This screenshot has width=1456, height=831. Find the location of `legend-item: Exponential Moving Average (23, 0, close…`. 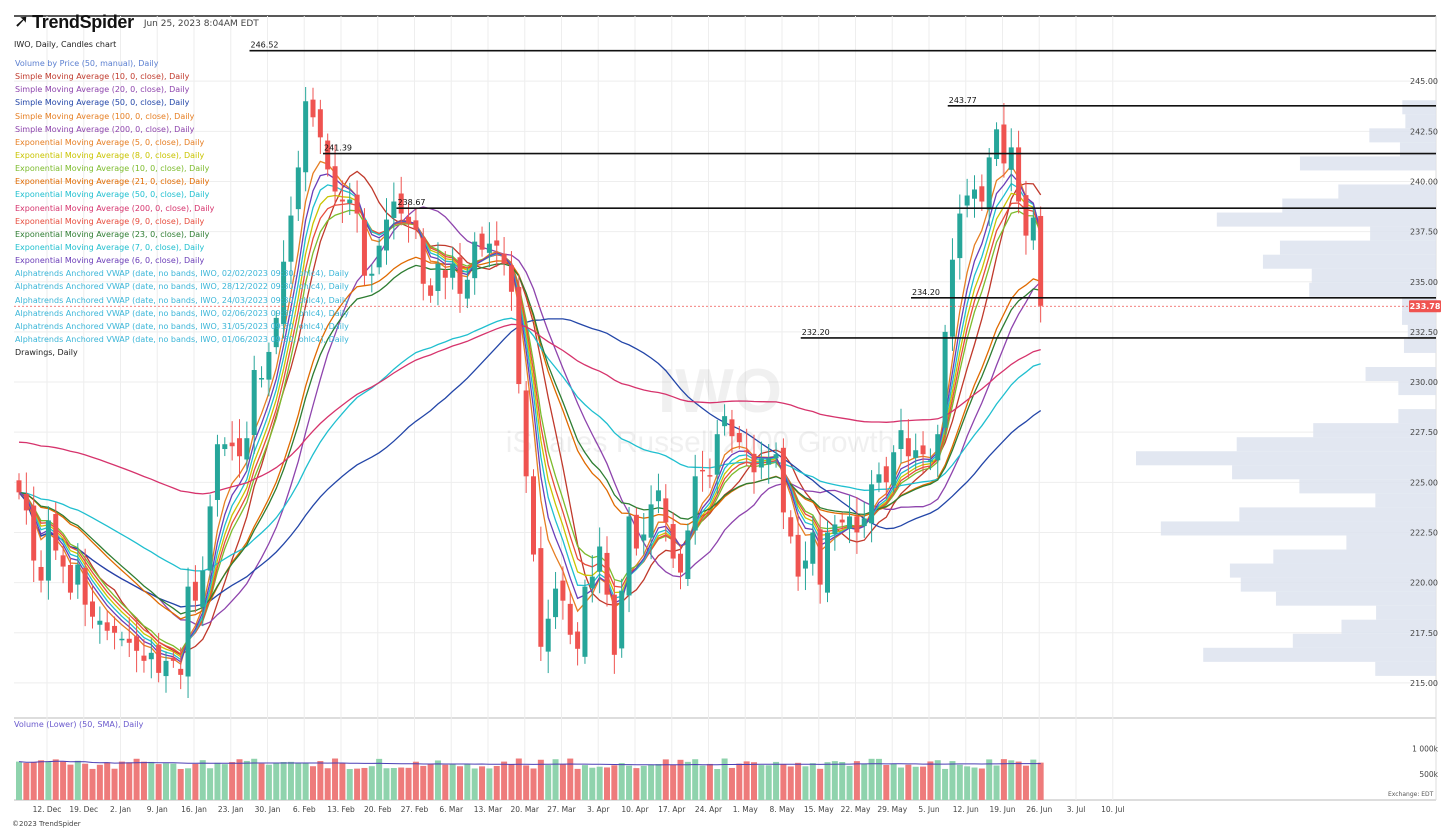

legend-item: Exponential Moving Average (23, 0, close… is located at coordinates (112, 234).